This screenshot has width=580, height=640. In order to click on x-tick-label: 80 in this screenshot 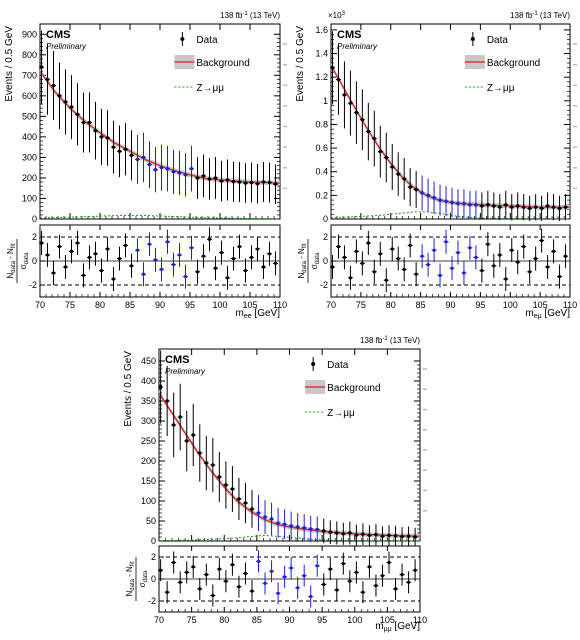, I will do `click(391, 305)`.